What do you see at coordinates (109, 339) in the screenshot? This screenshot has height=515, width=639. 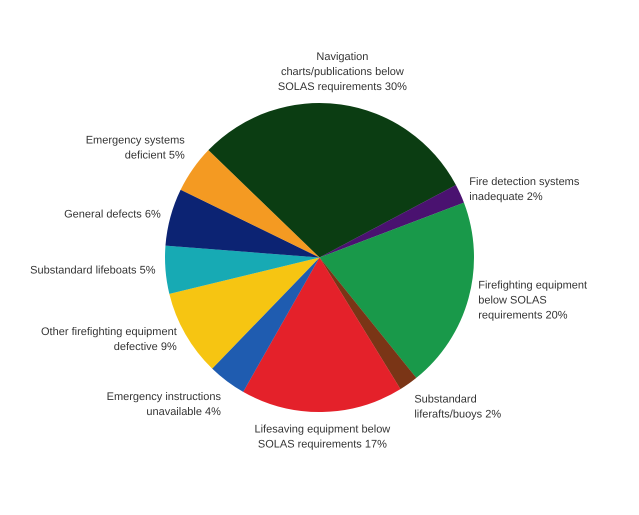 I see `slice-label: Other firefighting equipment defective 9%` at bounding box center [109, 339].